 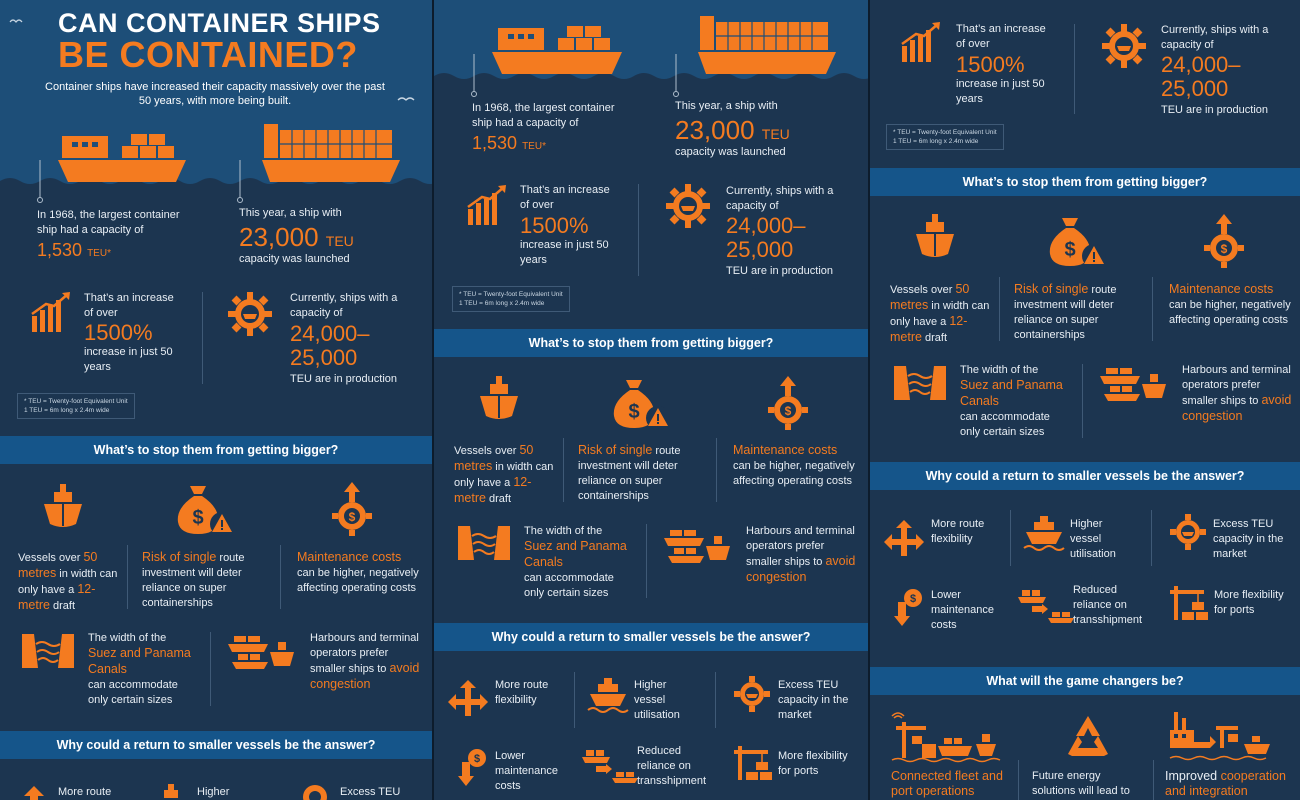 What do you see at coordinates (433, 400) in the screenshot?
I see `panel-divider` at bounding box center [433, 400].